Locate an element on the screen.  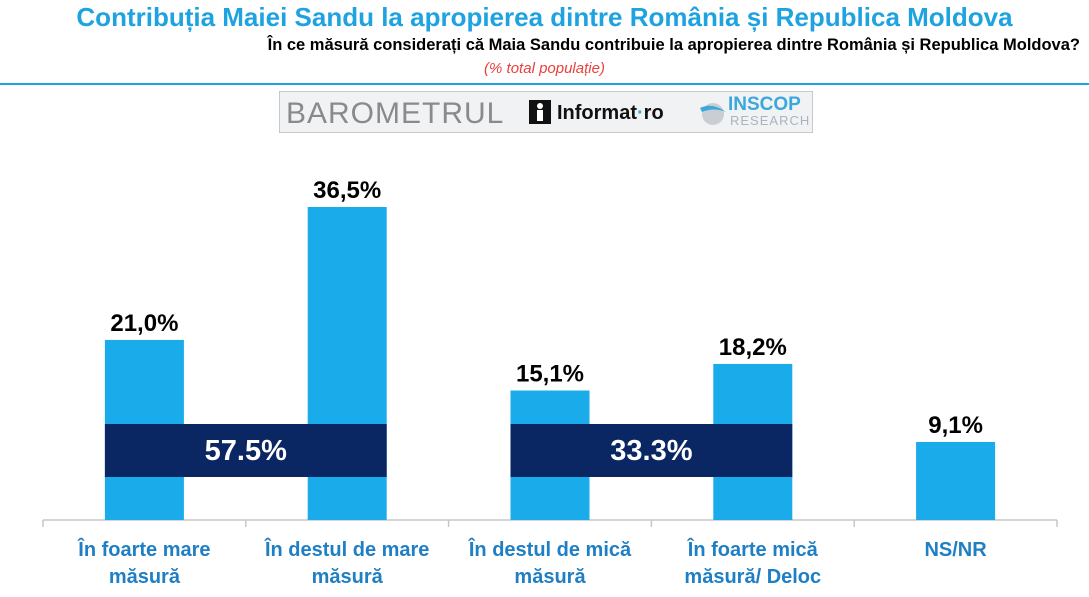
value-label: 9,1% is located at coordinates (955, 425).